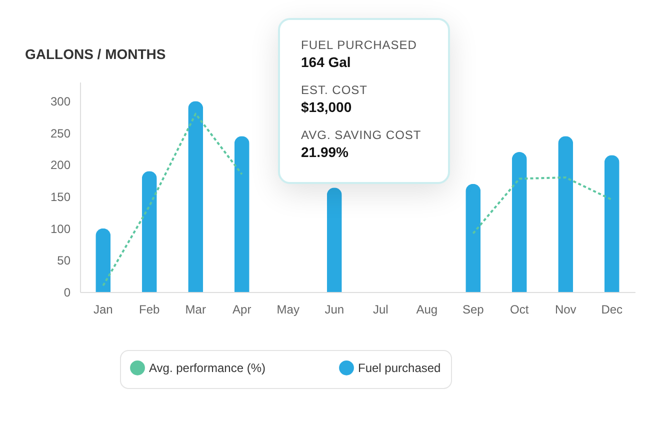 The height and width of the screenshot is (444, 660). I want to click on annotation: $13,000, so click(326, 107).